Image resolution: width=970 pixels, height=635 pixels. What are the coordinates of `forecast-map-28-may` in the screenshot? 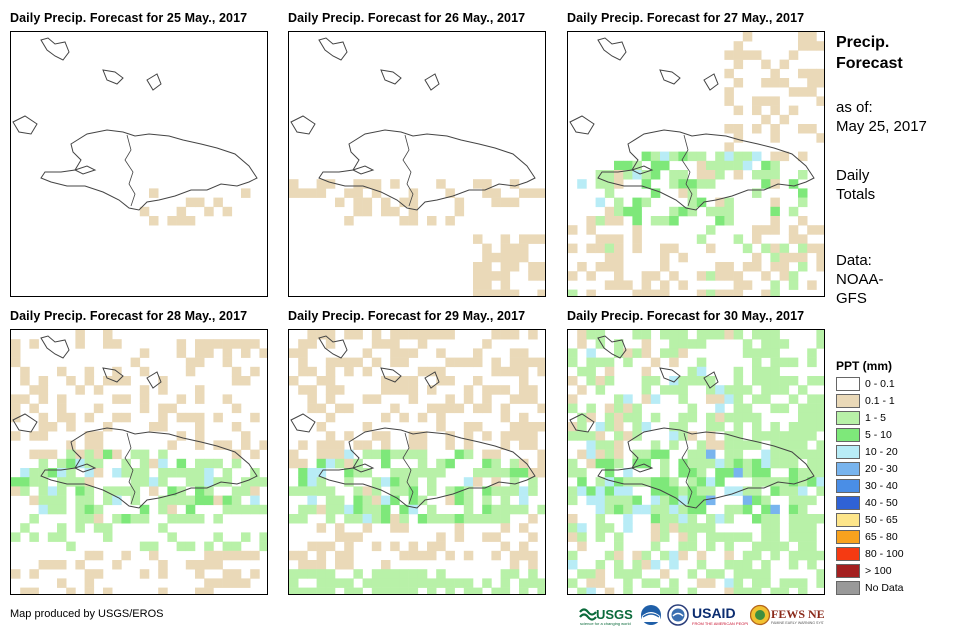 It's located at (139, 462).